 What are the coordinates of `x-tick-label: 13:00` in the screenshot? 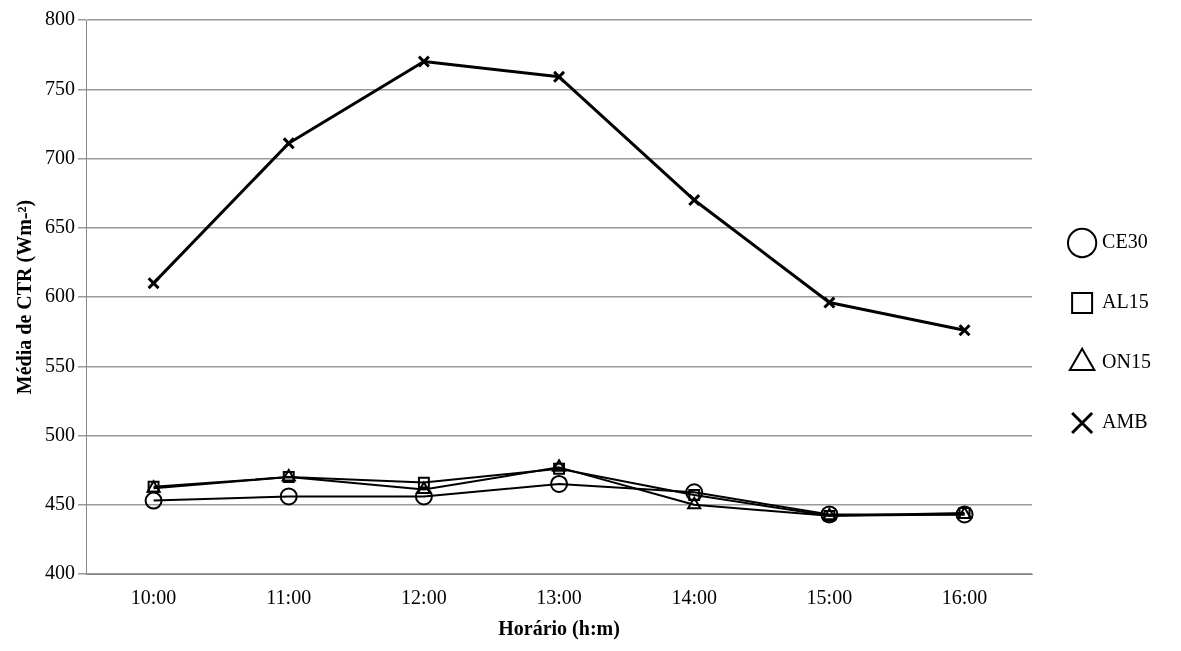 It's located at (559, 597).